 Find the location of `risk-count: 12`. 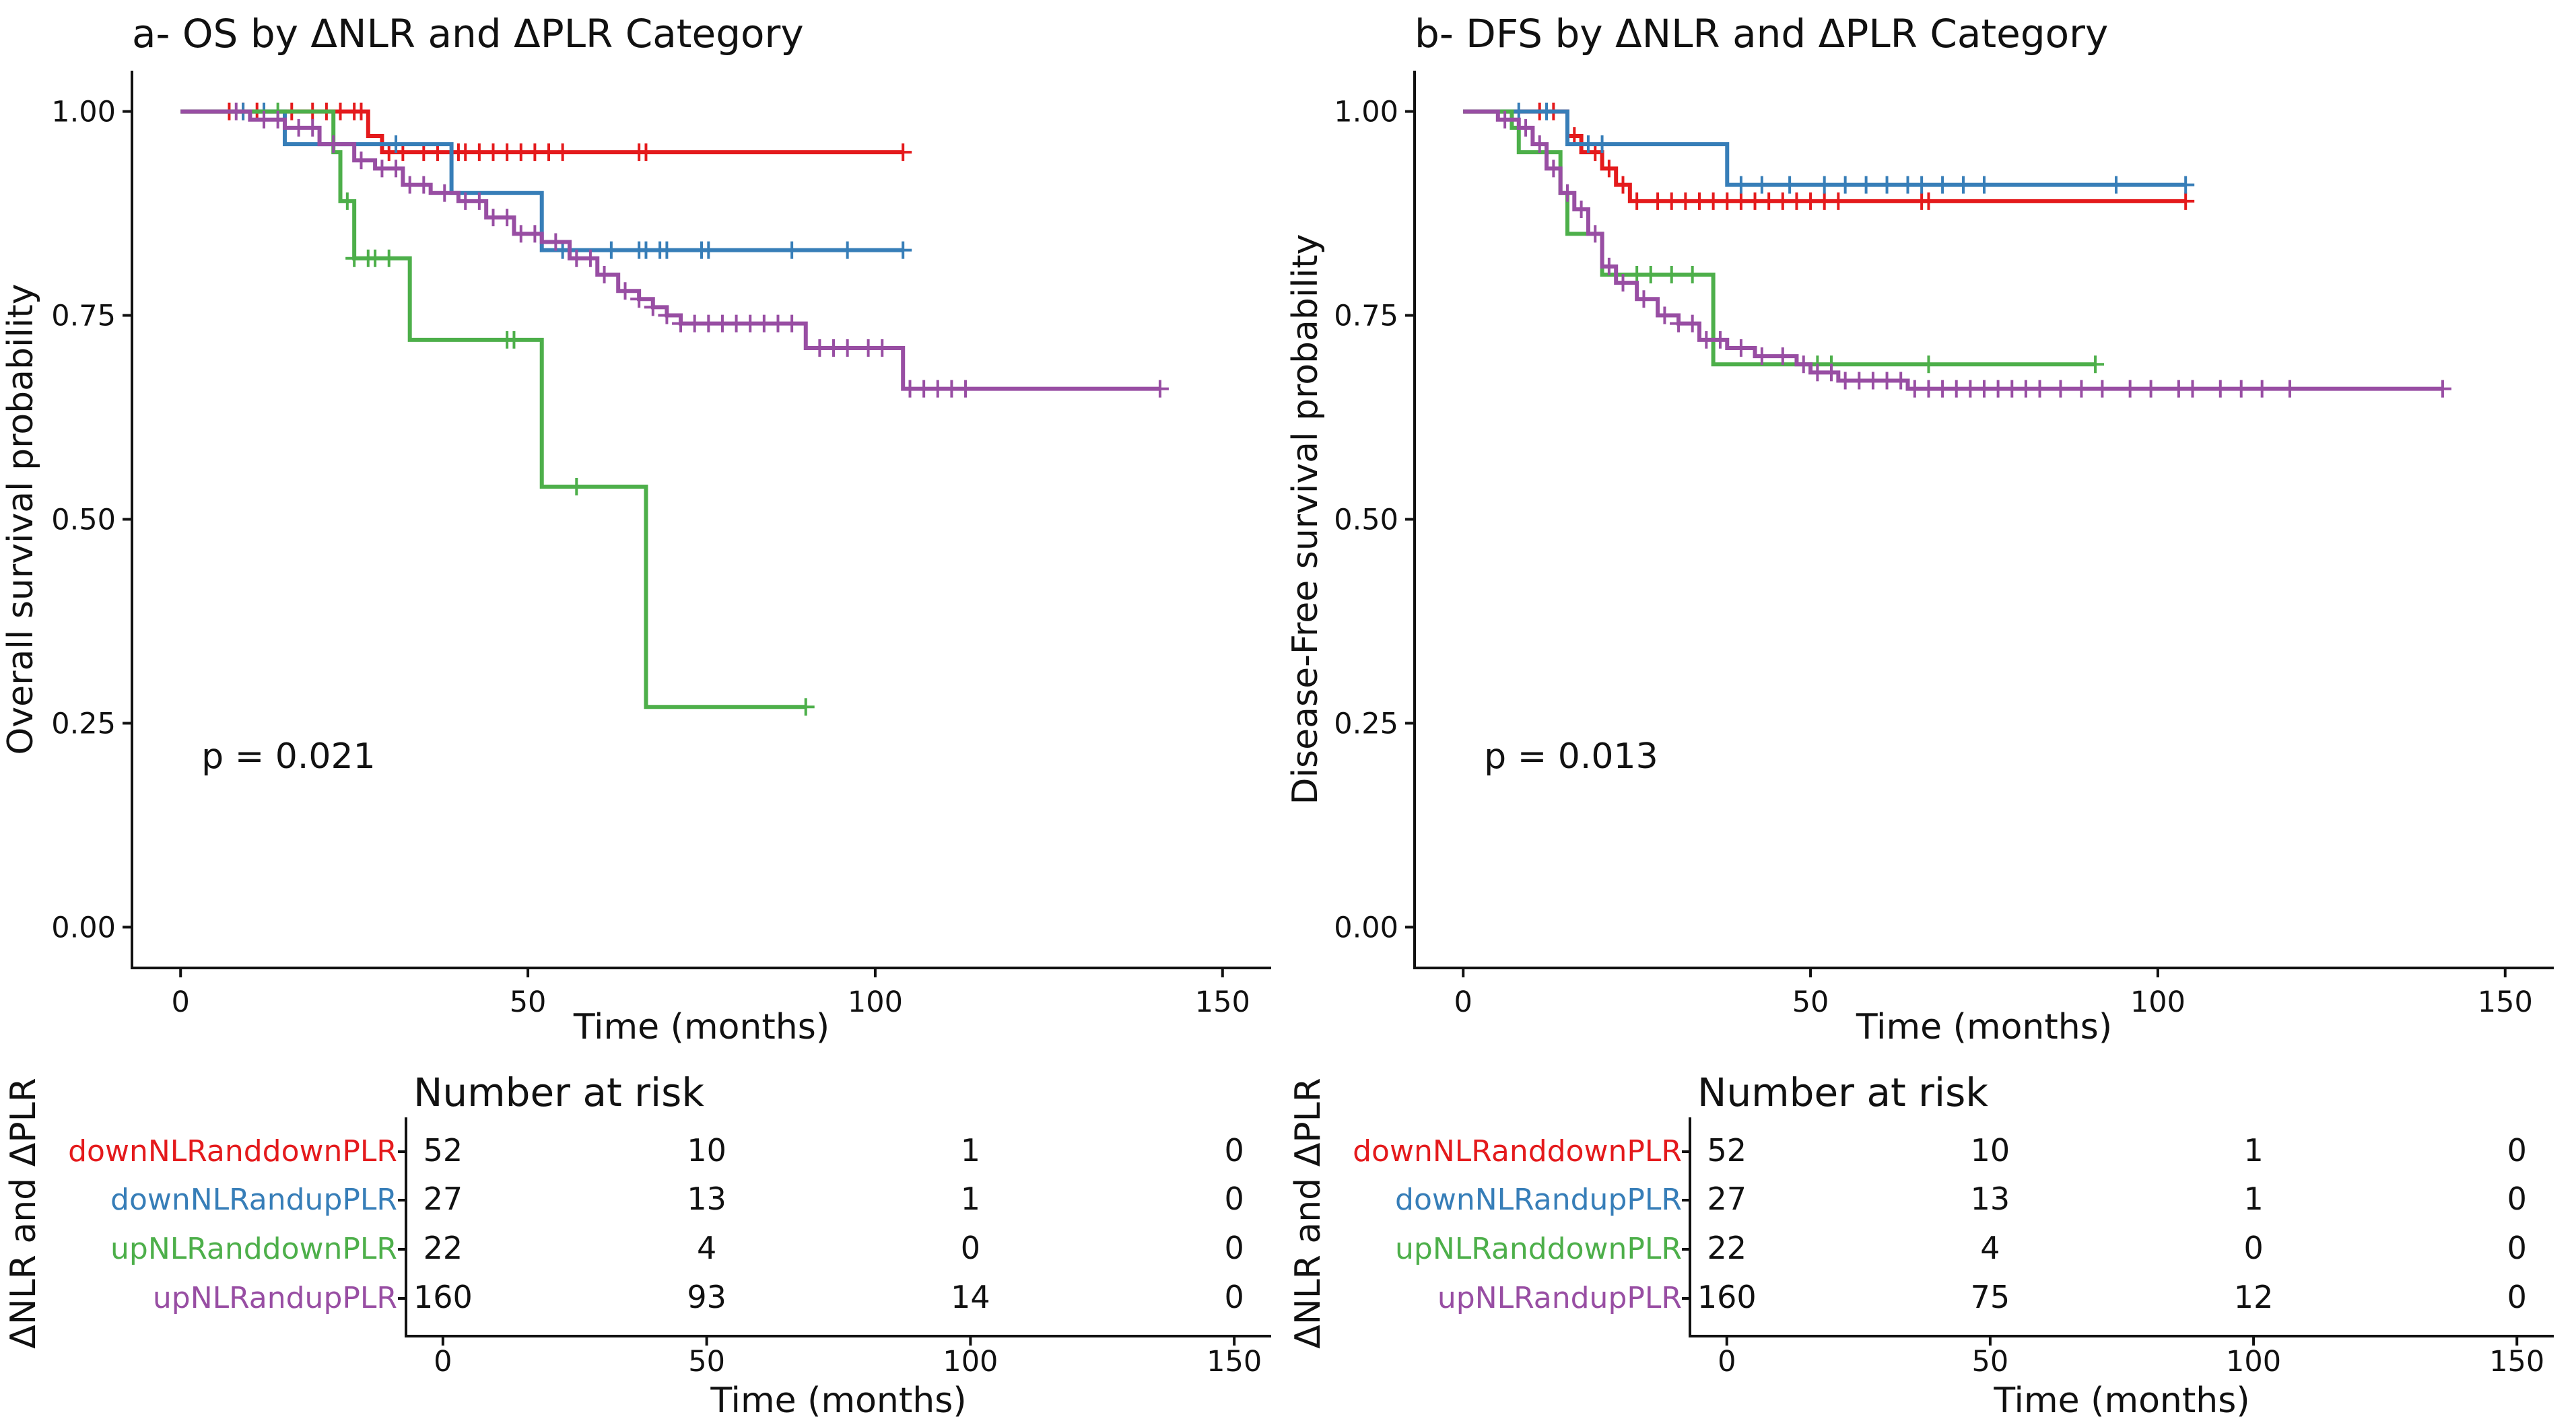

risk-count: 12 is located at coordinates (2254, 1297).